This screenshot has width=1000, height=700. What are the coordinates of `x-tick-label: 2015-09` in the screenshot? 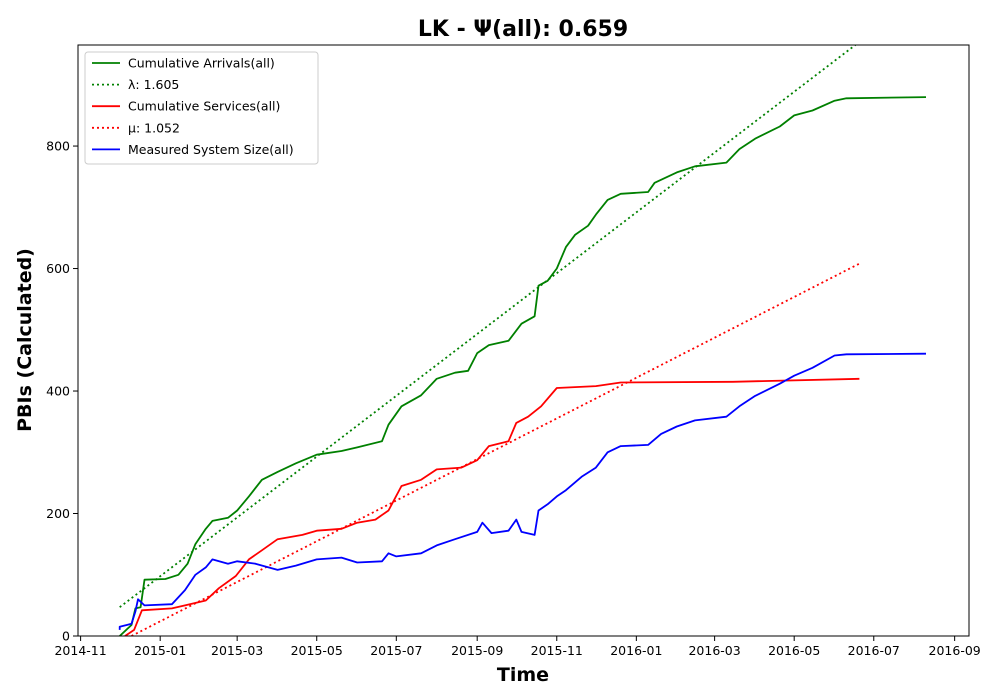 It's located at (477, 650).